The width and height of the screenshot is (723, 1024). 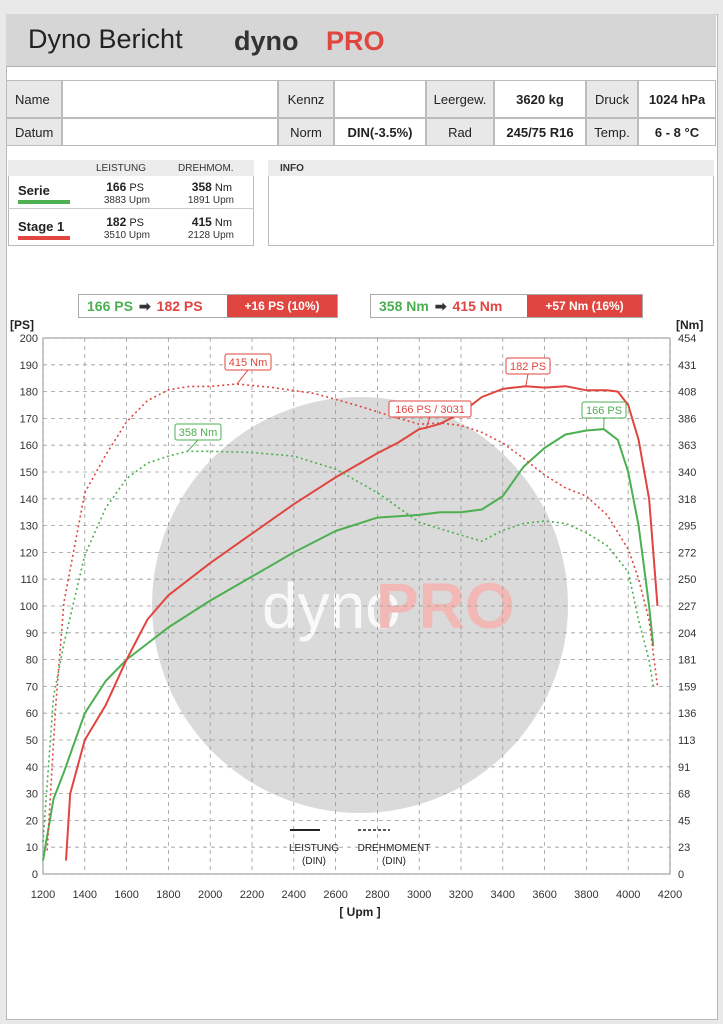 I want to click on stage1-torque: 415 Nm, so click(x=211, y=222).